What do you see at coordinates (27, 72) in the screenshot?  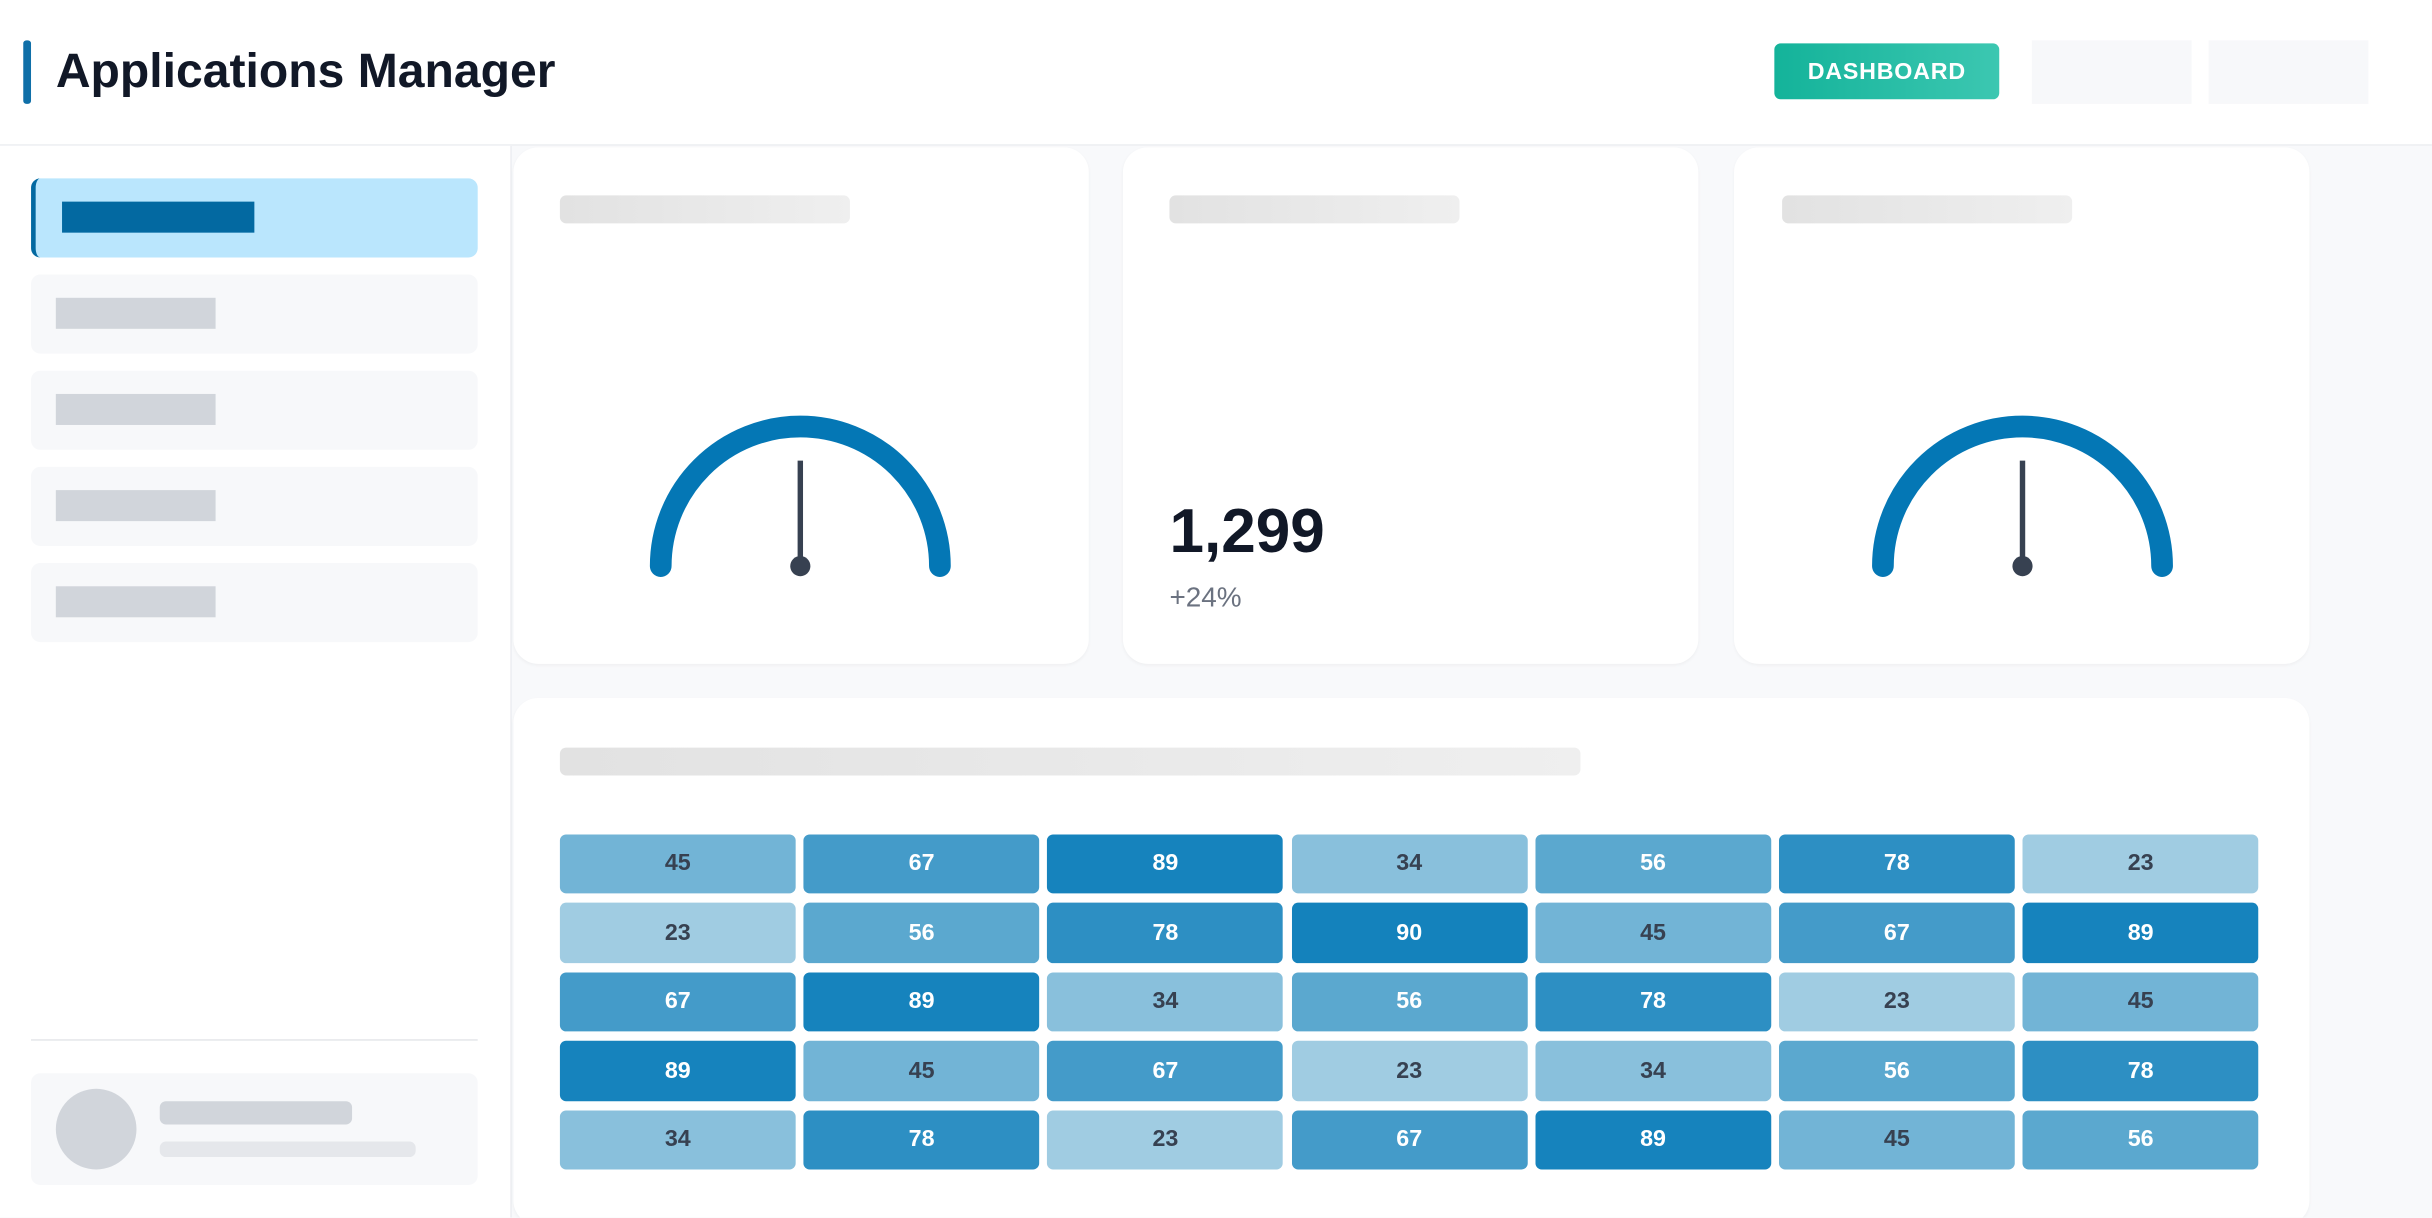 I see `accent` at bounding box center [27, 72].